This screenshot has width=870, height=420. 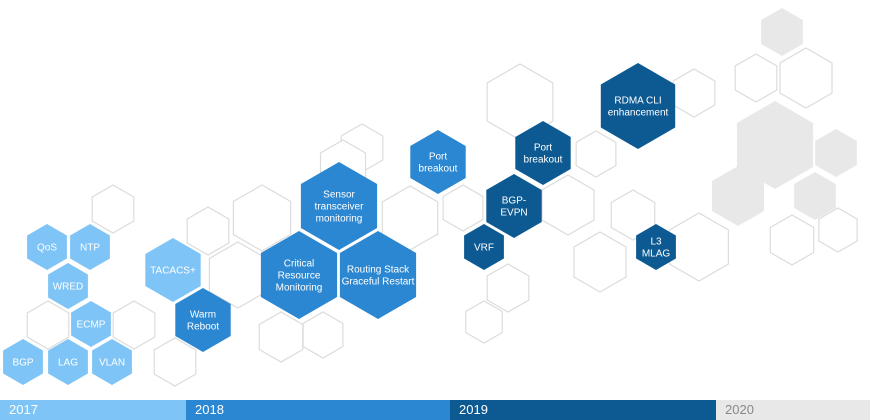 I want to click on feature-lag: LAG, so click(x=68, y=362).